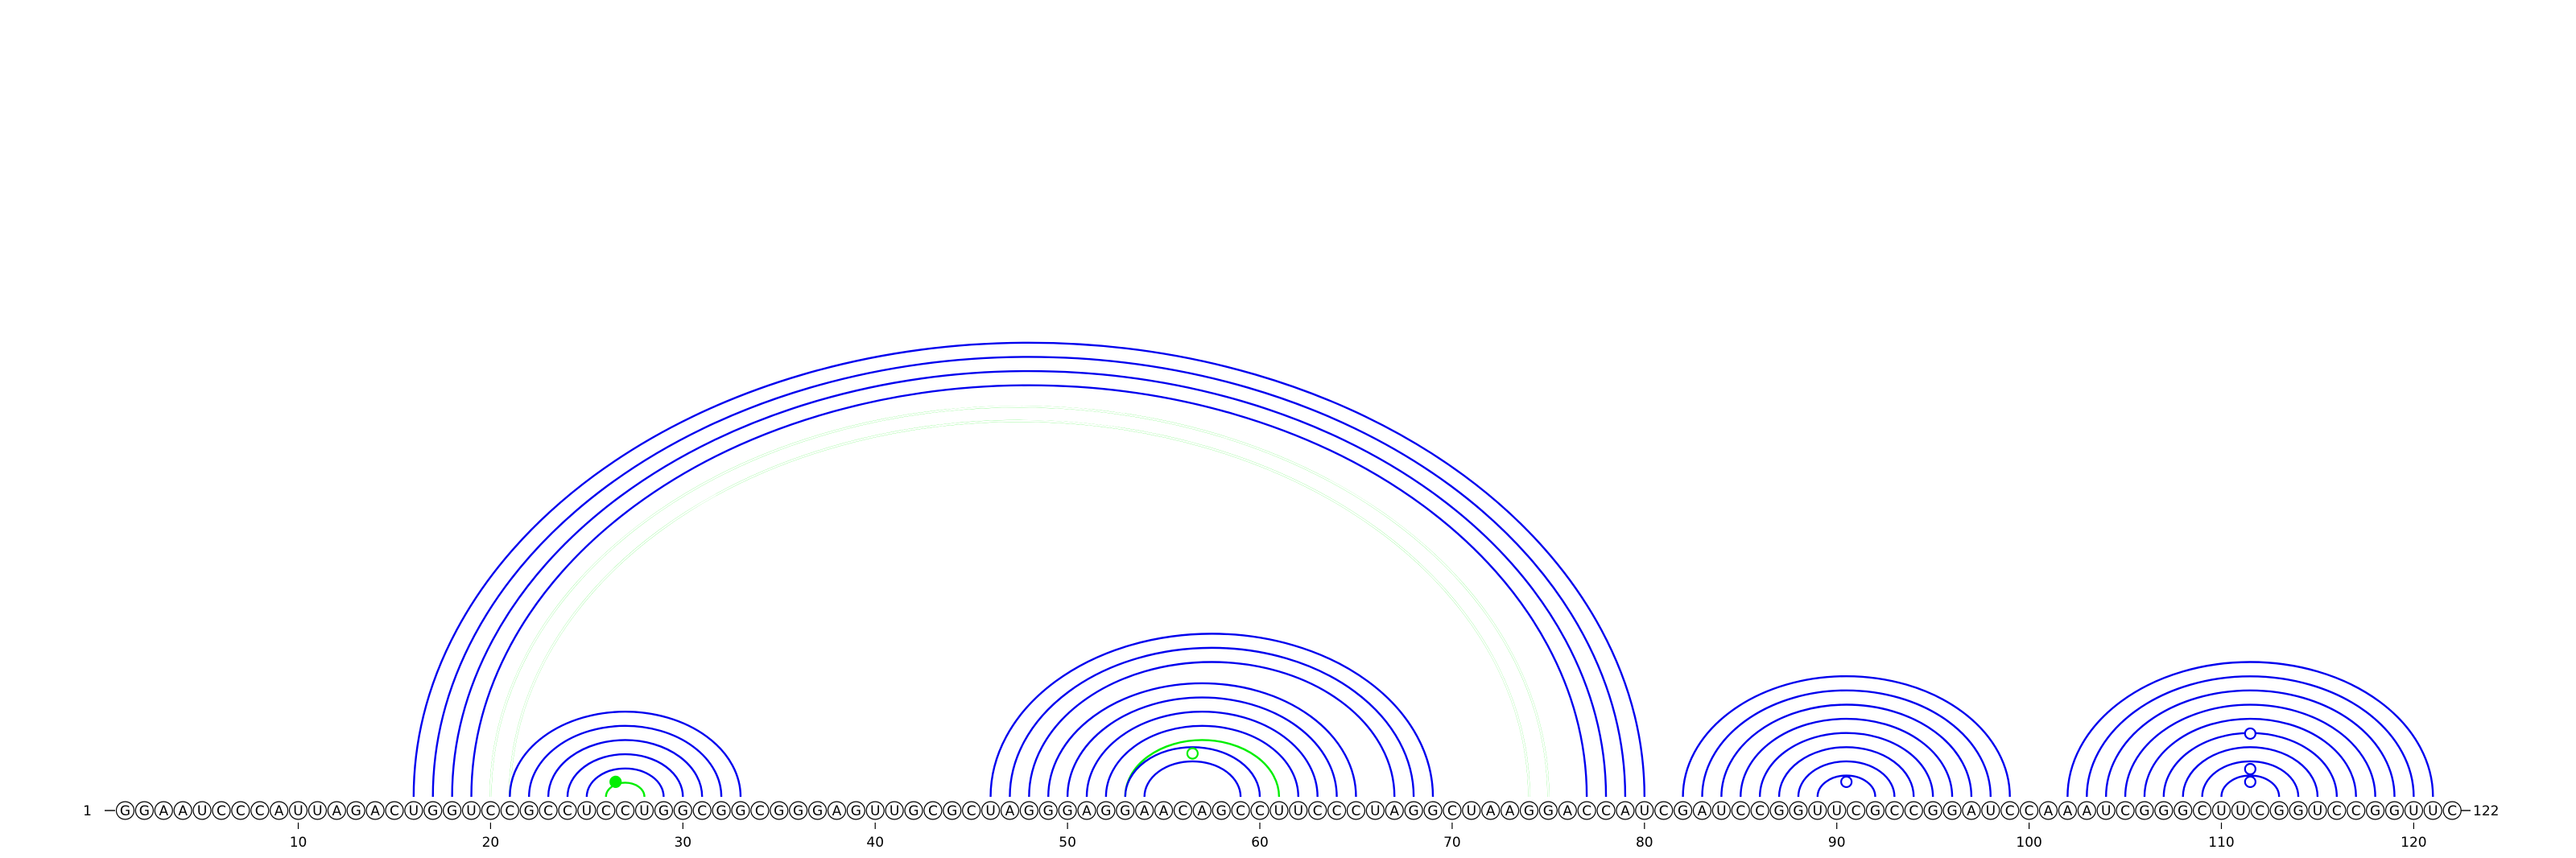 Image resolution: width=2576 pixels, height=858 pixels. I want to click on nucleotide-49-letter: G, so click(1048, 811).